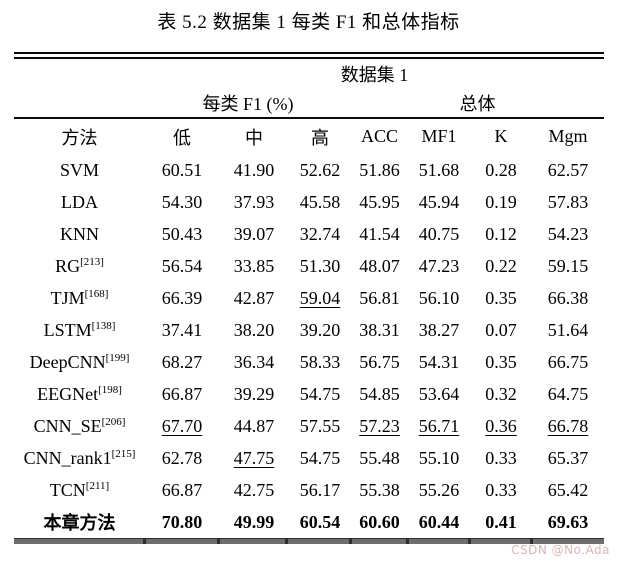  I want to click on value-cell: 57.55, so click(320, 425).